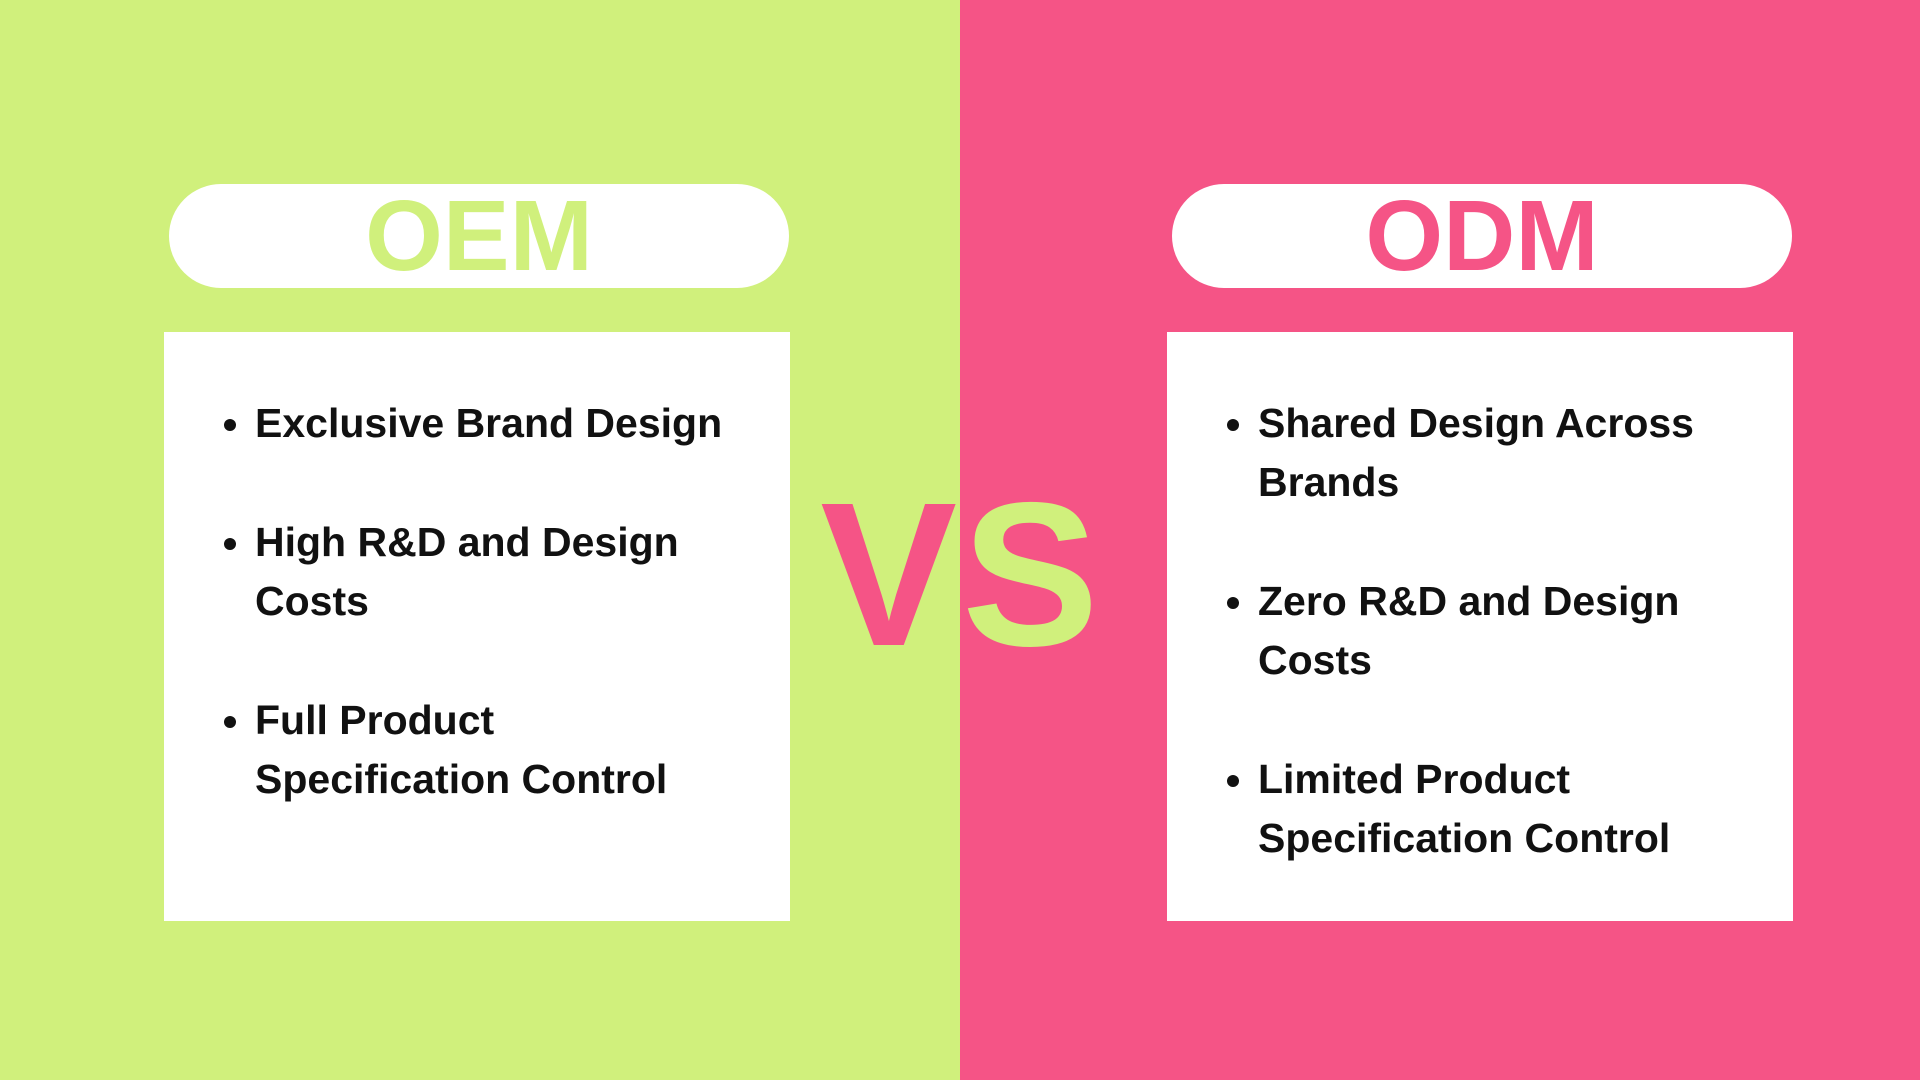 The height and width of the screenshot is (1080, 1920). What do you see at coordinates (1482, 236) in the screenshot?
I see `odm-title: ODM` at bounding box center [1482, 236].